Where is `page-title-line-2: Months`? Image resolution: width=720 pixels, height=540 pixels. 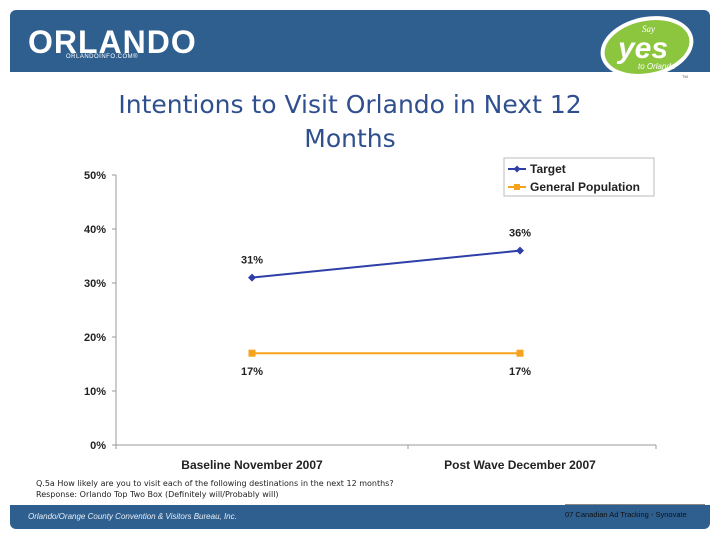
page-title-line-2: Months is located at coordinates (350, 138).